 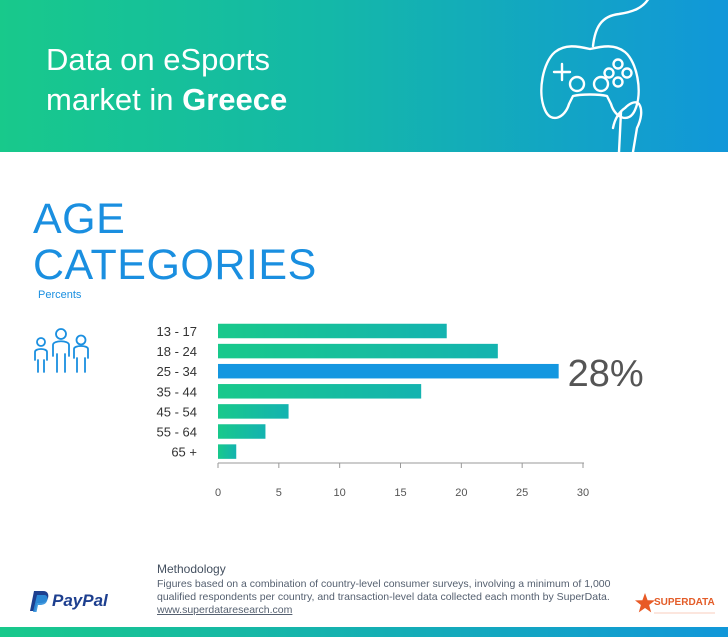 What do you see at coordinates (191, 569) in the screenshot?
I see `methodology-heading: Methodology` at bounding box center [191, 569].